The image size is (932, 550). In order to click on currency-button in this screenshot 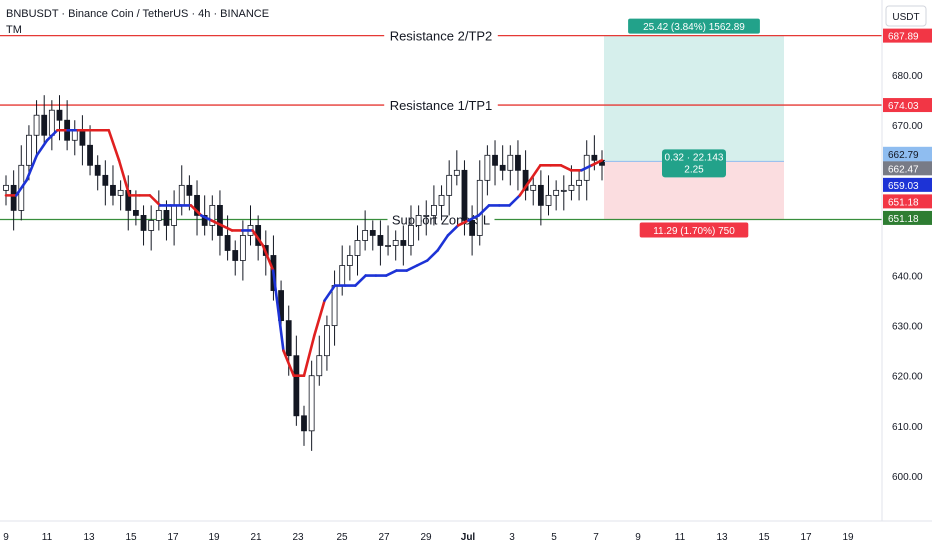, I will do `click(906, 16)`.